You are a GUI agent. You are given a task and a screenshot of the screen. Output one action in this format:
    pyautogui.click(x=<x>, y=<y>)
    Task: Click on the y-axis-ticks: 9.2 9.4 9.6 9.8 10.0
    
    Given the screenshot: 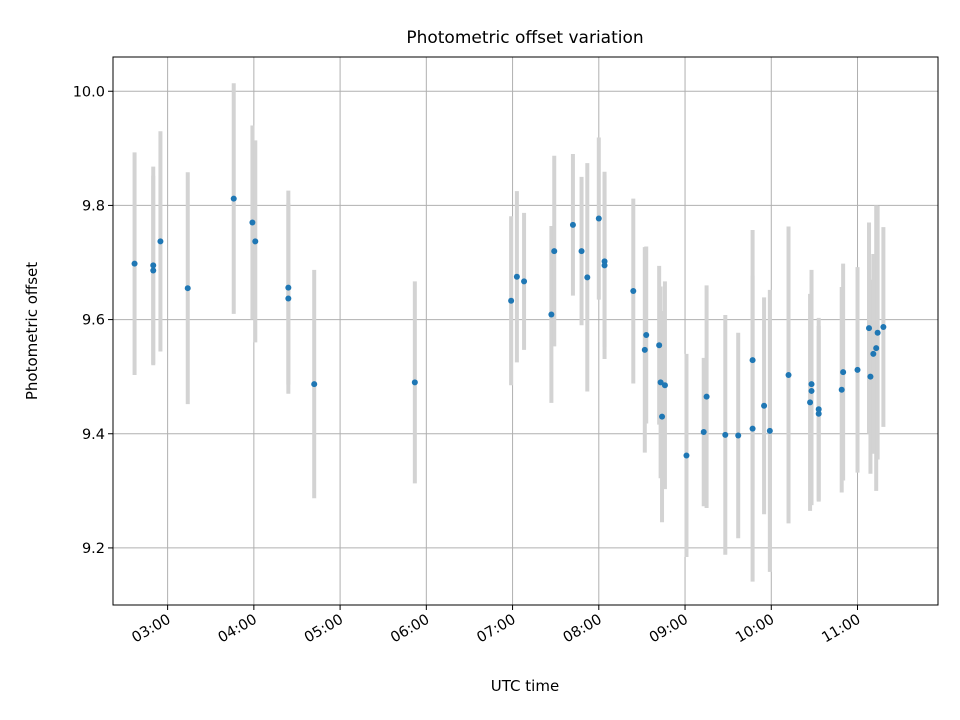 What is the action you would take?
    pyautogui.click(x=93, y=320)
    